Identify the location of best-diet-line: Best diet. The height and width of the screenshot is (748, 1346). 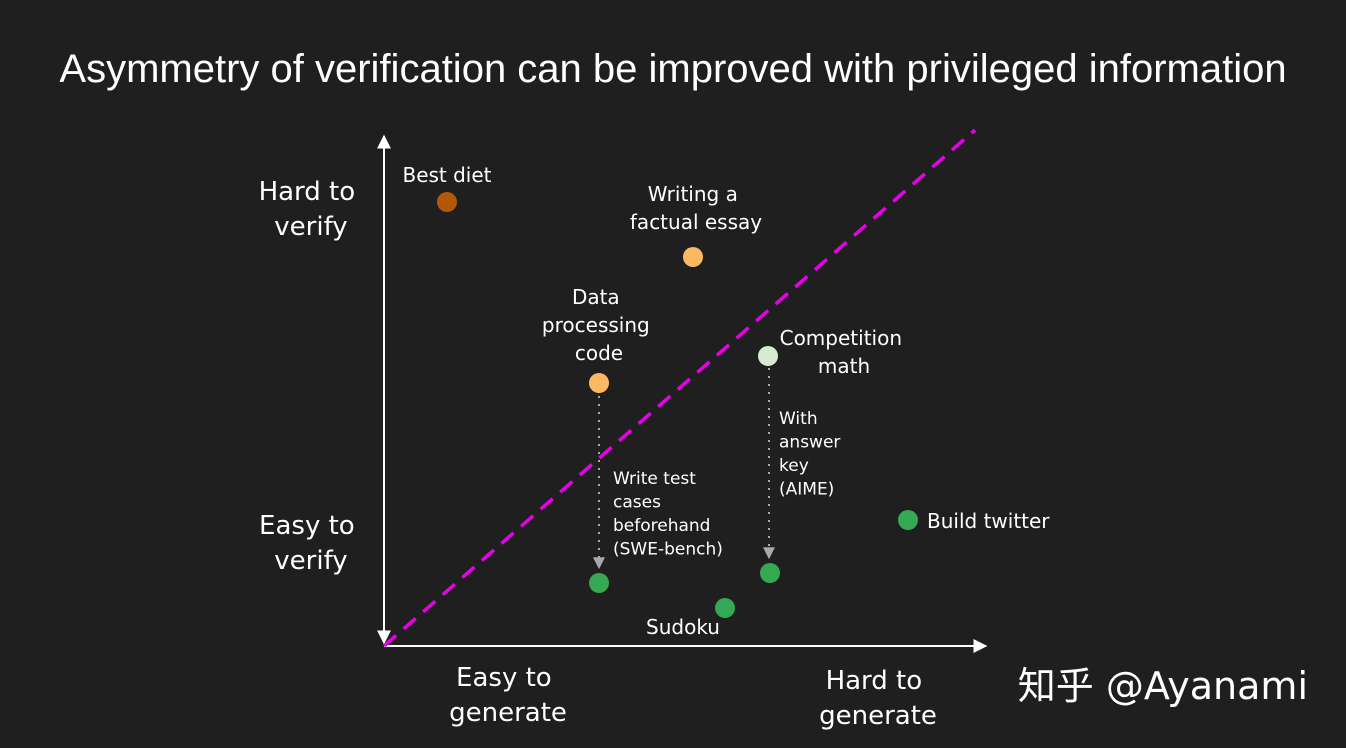
(446, 175).